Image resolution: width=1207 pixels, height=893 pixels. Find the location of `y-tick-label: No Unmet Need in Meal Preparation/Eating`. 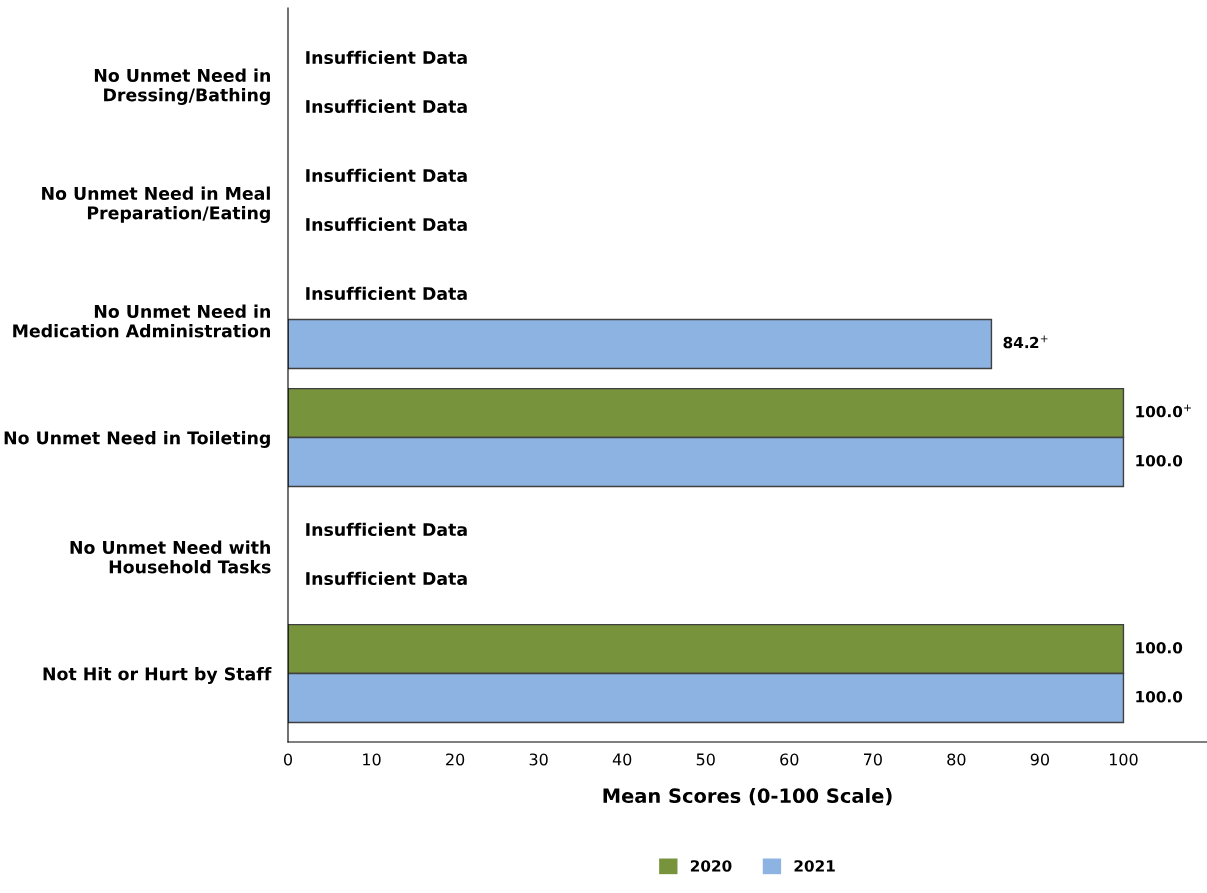

y-tick-label: No Unmet Need in Meal Preparation/Eating is located at coordinates (156, 204).